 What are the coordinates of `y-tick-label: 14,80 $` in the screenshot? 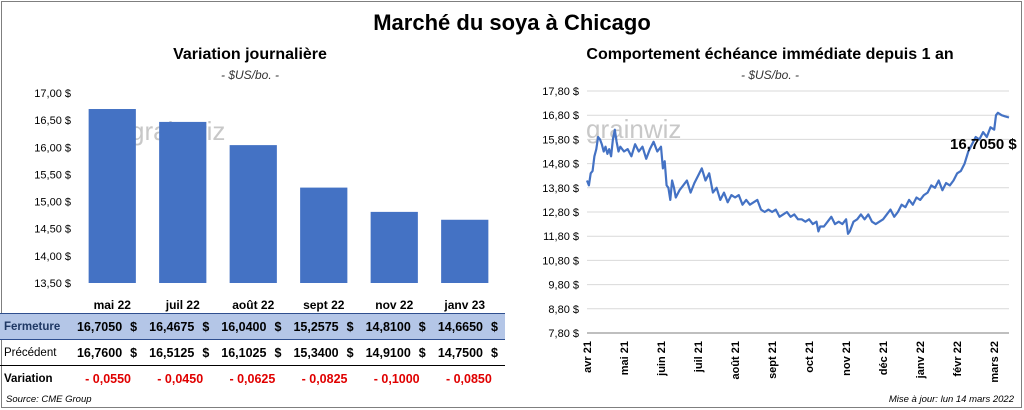 It's located at (560, 165).